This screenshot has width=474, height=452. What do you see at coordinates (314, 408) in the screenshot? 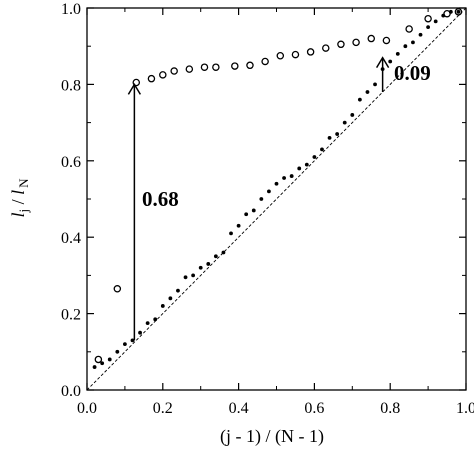
I see `x-tick-label: 0.6` at bounding box center [314, 408].